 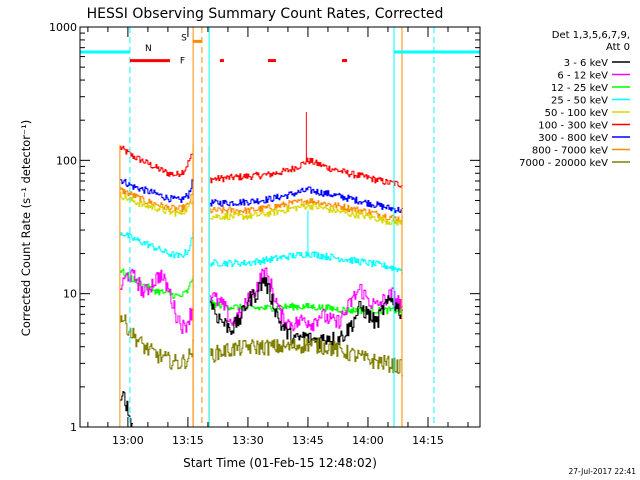 What do you see at coordinates (563, 163) in the screenshot?
I see `legend-entry-label: 7000 - 20000 keV` at bounding box center [563, 163].